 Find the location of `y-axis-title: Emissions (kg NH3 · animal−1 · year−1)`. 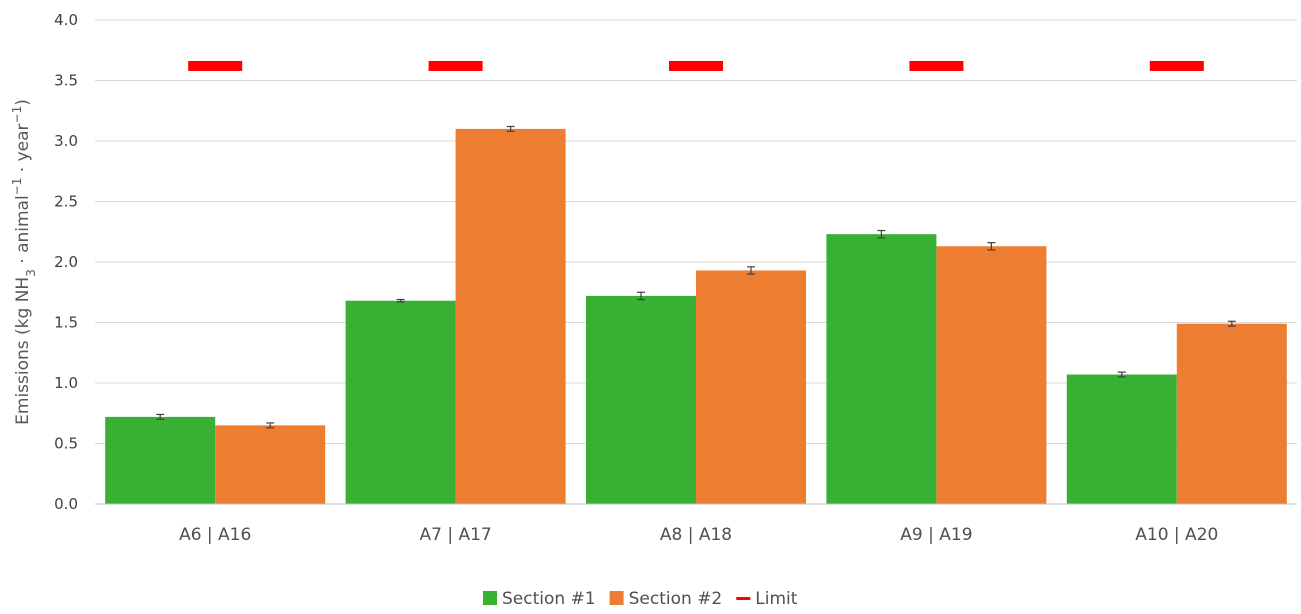

y-axis-title: Emissions (kg NH3 · animal−1 · year−1) is located at coordinates (24, 262).